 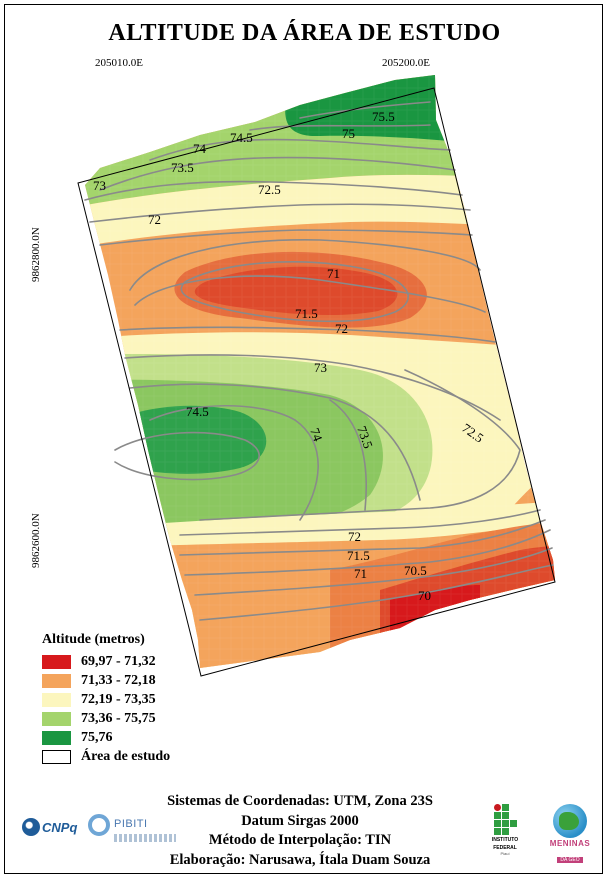 I want to click on ifpi-mark-icon, so click(x=505, y=819).